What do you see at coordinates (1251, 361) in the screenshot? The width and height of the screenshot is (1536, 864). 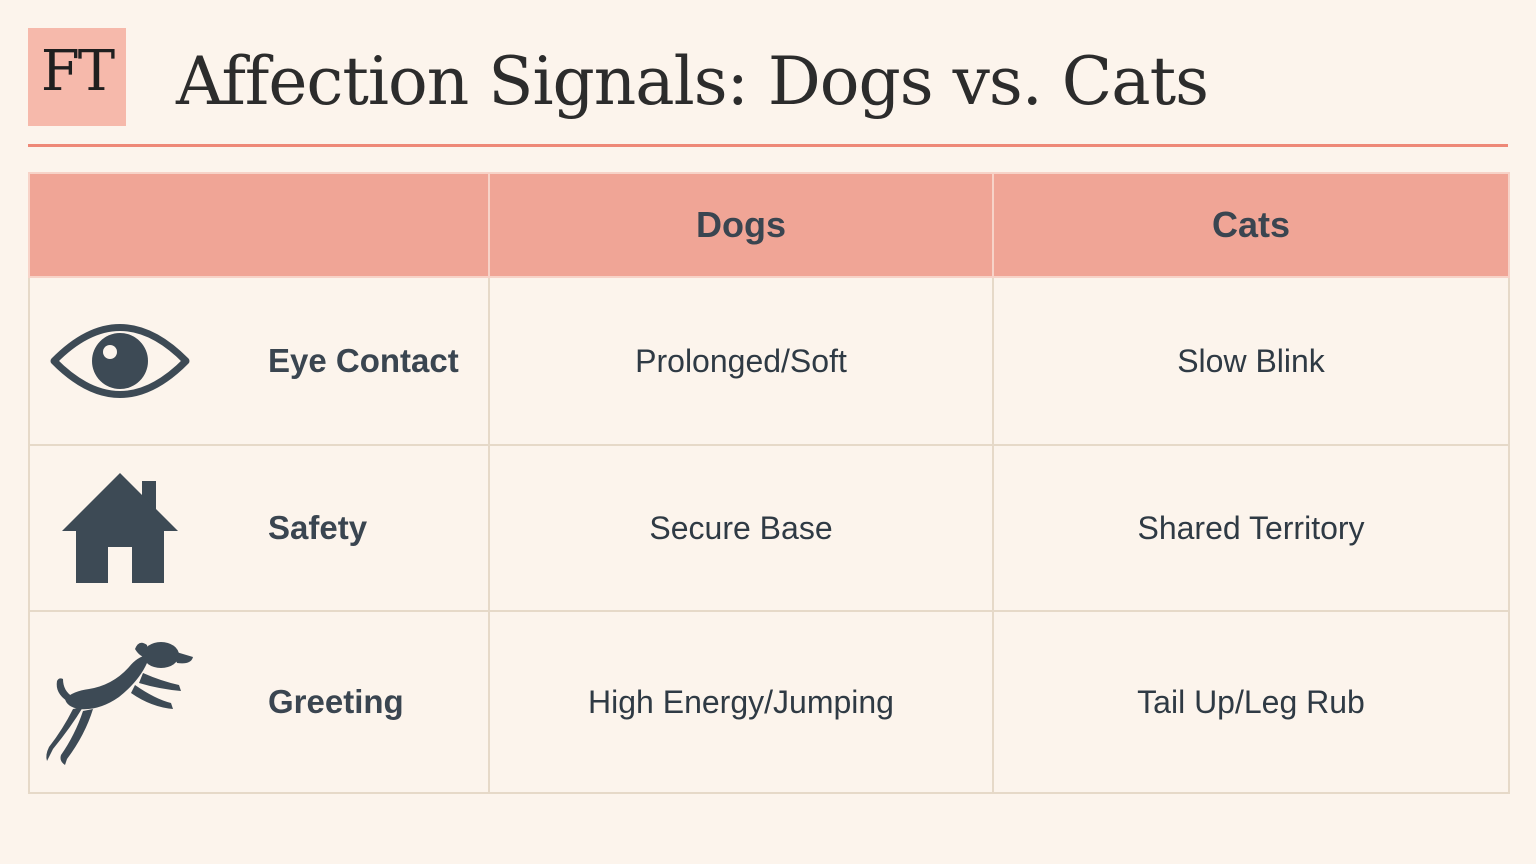 I see `cats-value: Slow Blink` at bounding box center [1251, 361].